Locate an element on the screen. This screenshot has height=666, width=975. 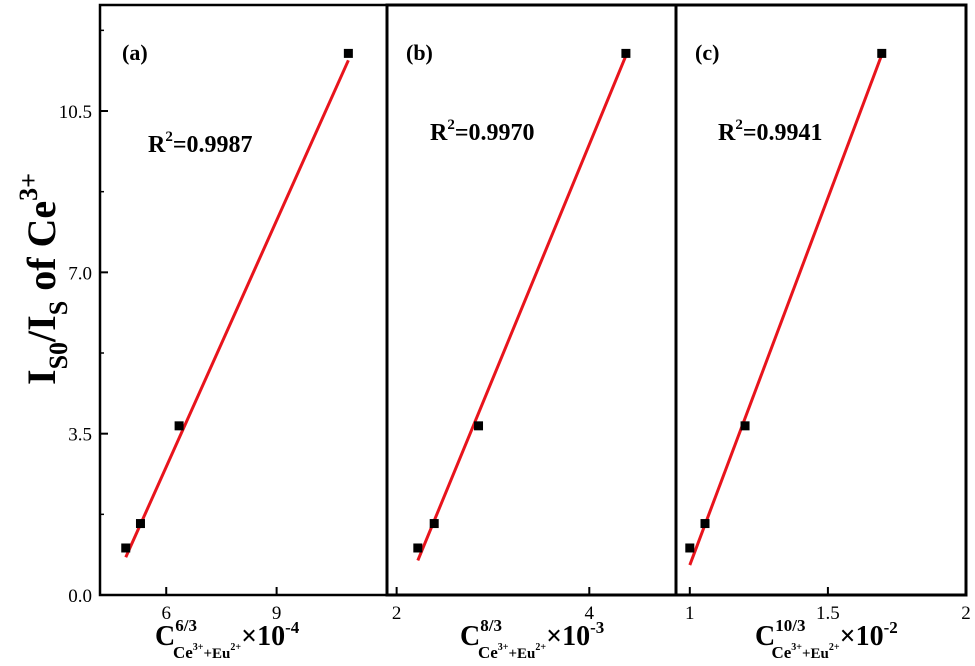
r-squared-c: R2=0.9941 is located at coordinates (770, 131).